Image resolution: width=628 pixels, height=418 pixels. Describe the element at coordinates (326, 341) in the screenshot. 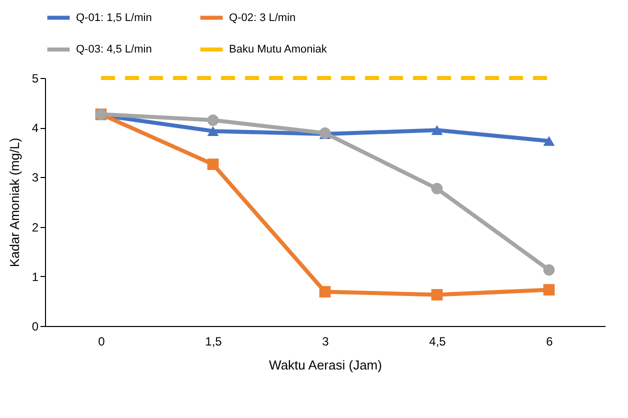

I see `x-tick-label: 3` at that location.